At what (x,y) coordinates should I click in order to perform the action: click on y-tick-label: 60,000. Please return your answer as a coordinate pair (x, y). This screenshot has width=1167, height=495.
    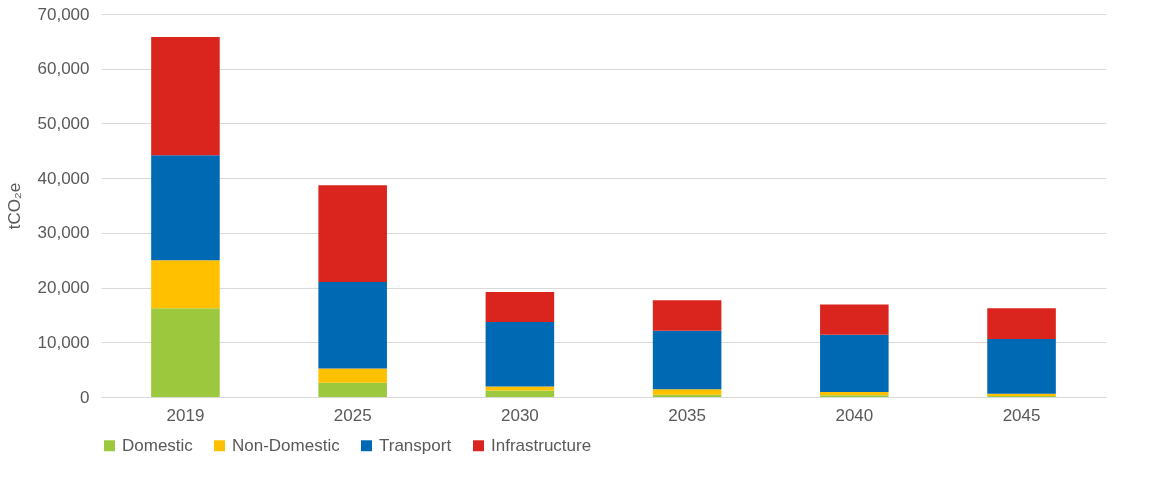
    Looking at the image, I should click on (63, 69).